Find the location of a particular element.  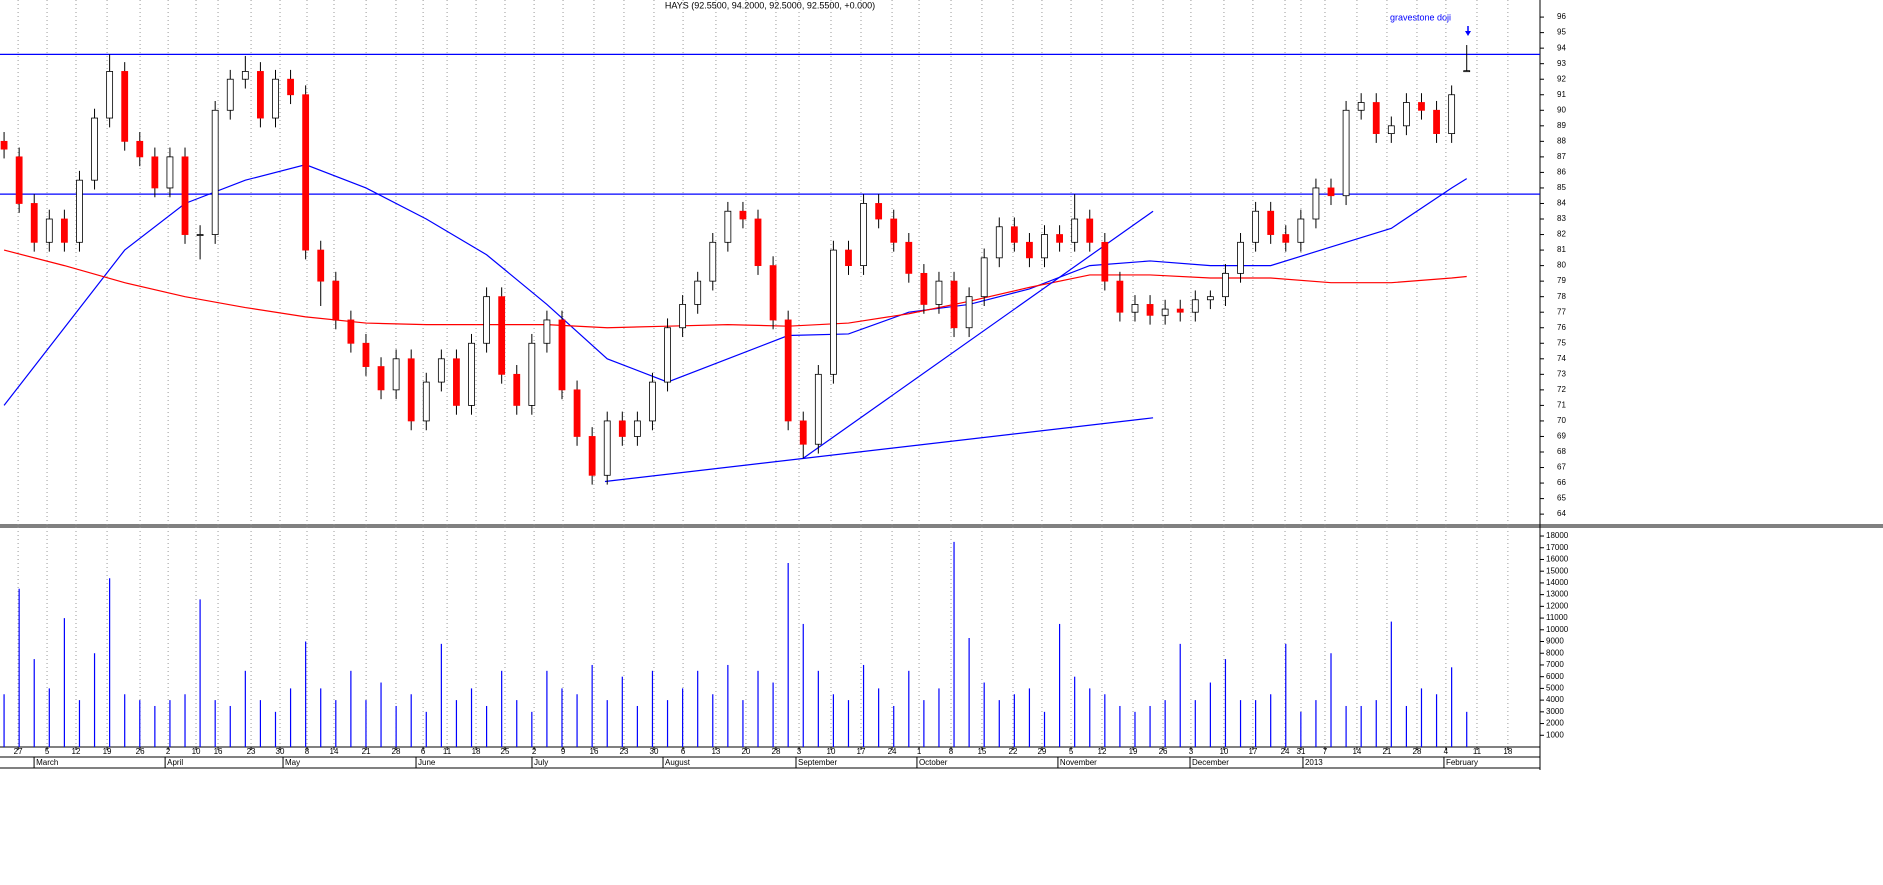

y-tick-label: 18000 is located at coordinates (1557, 535).